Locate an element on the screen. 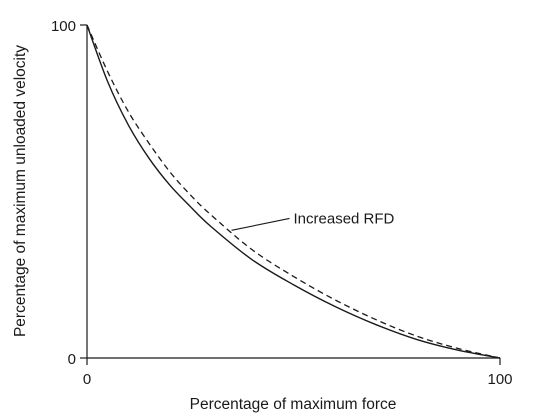  y-tick-label-100: 100 is located at coordinates (63, 26).